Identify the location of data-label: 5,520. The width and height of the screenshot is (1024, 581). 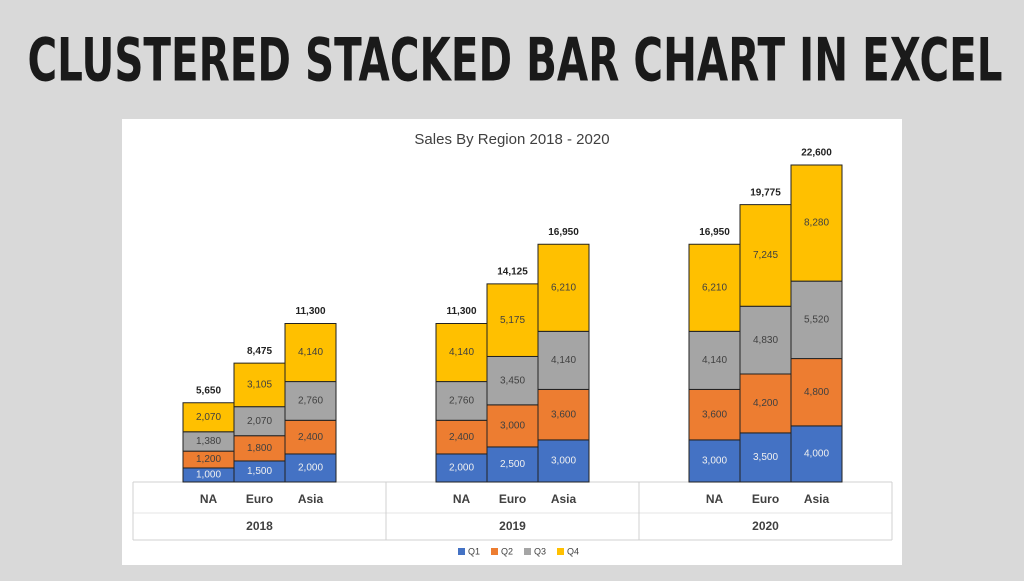
(816, 319).